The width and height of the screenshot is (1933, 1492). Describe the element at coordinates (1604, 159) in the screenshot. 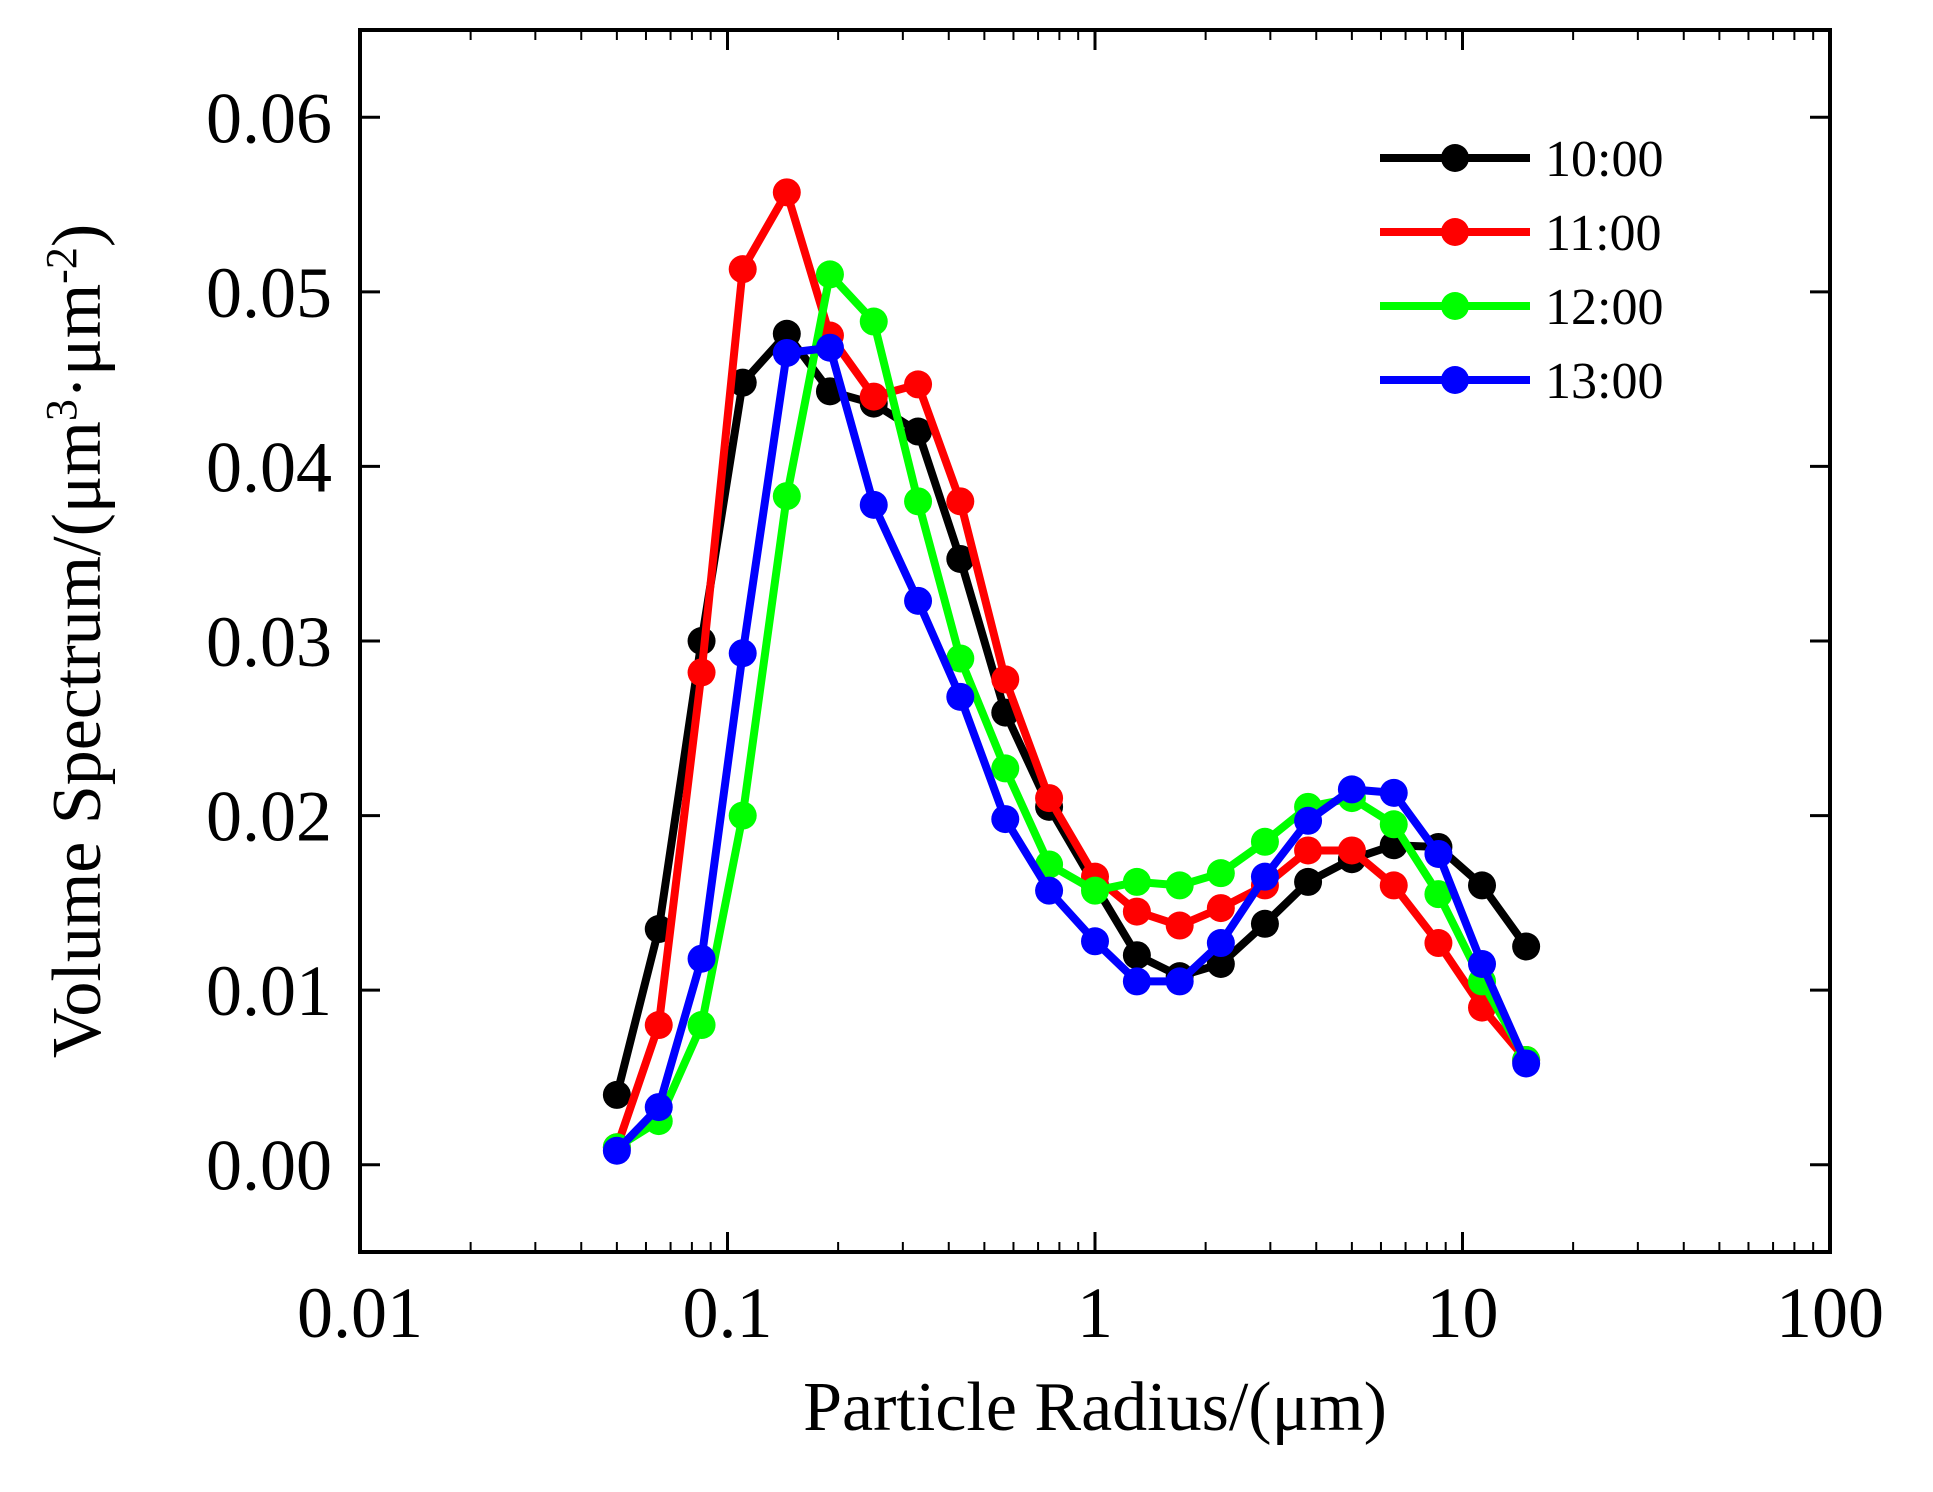

I see `legend-label: 10:00` at that location.